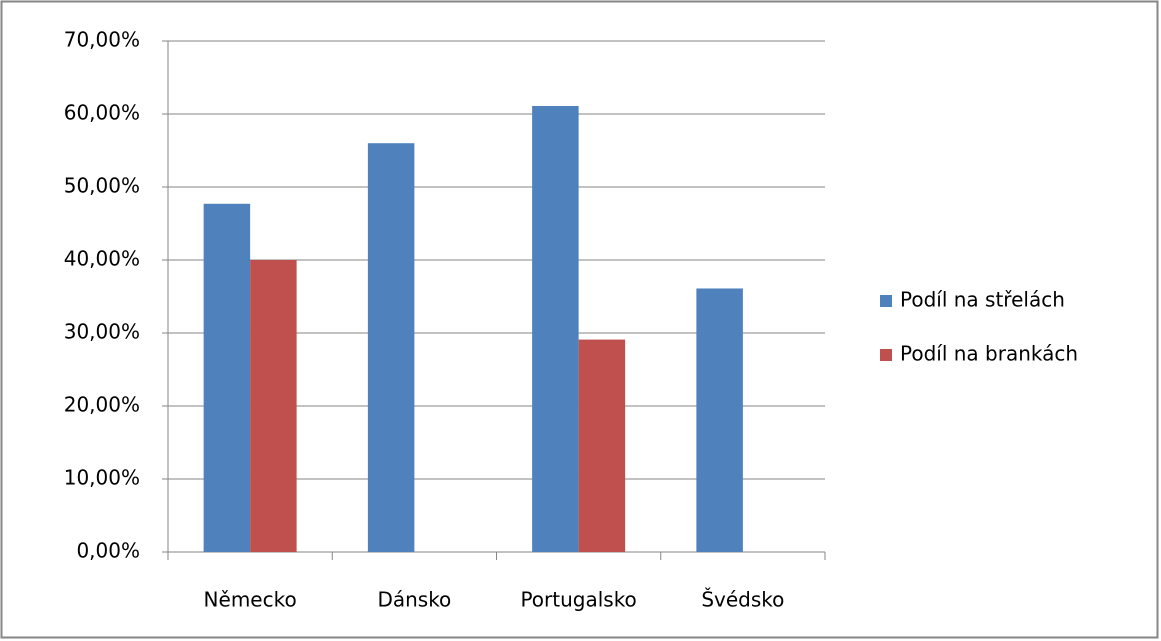 The image size is (1161, 641). I want to click on legend-label: Podíl na brankách, so click(989, 354).